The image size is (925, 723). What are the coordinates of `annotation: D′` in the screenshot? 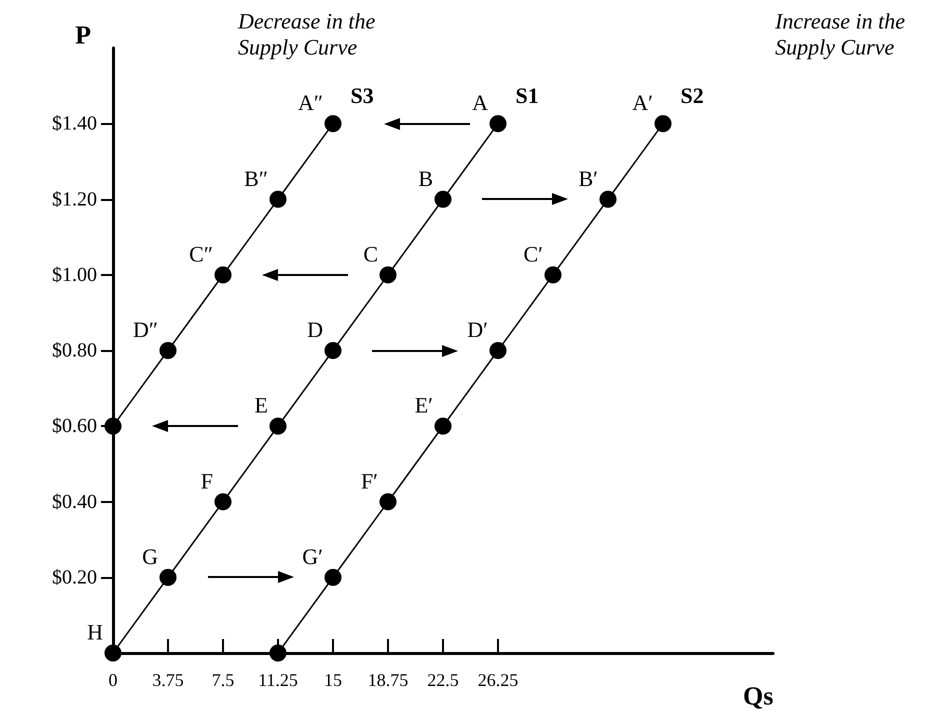 It's located at (477, 329).